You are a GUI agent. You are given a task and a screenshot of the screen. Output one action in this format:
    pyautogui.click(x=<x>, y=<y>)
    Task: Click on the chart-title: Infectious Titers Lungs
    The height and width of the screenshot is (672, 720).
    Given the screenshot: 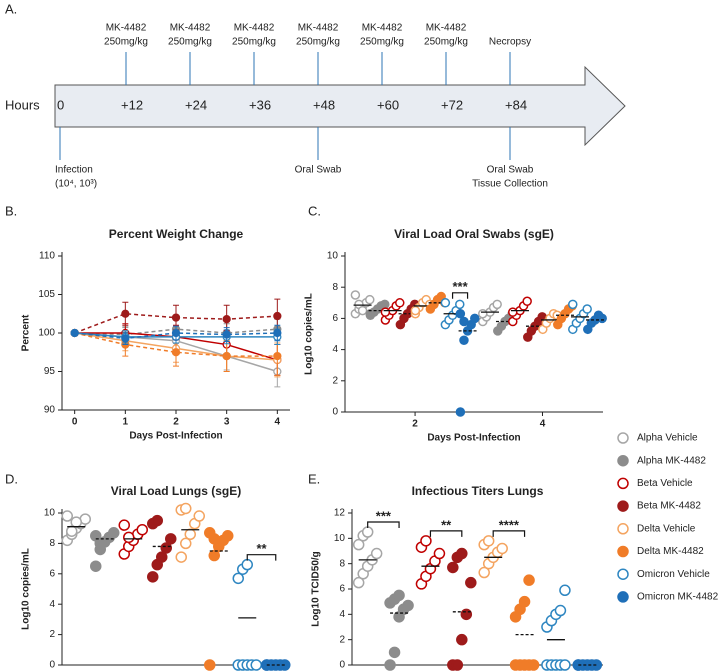 What is the action you would take?
    pyautogui.click(x=478, y=491)
    